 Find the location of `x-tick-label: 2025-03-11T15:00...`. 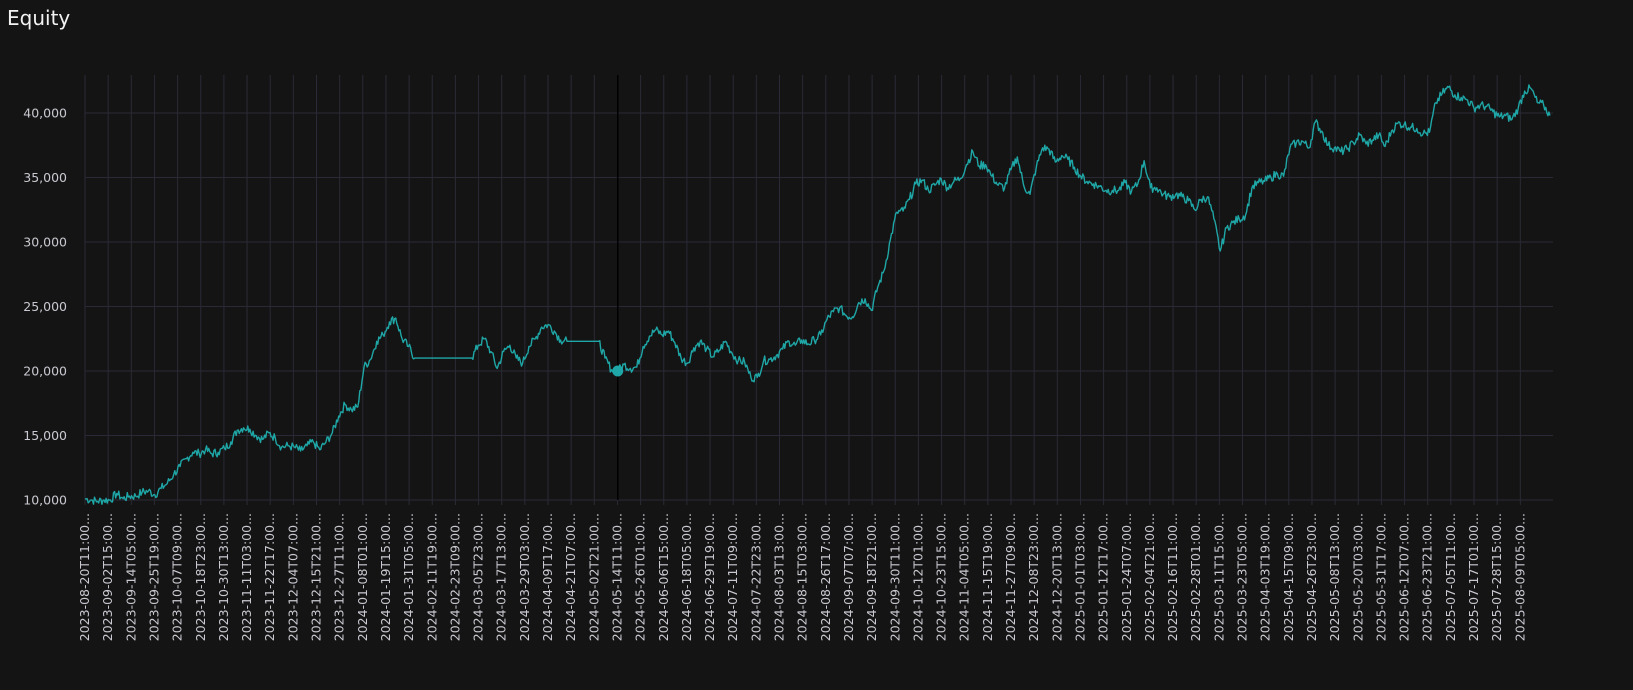

x-tick-label: 2025-03-11T15:00... is located at coordinates (1218, 577).